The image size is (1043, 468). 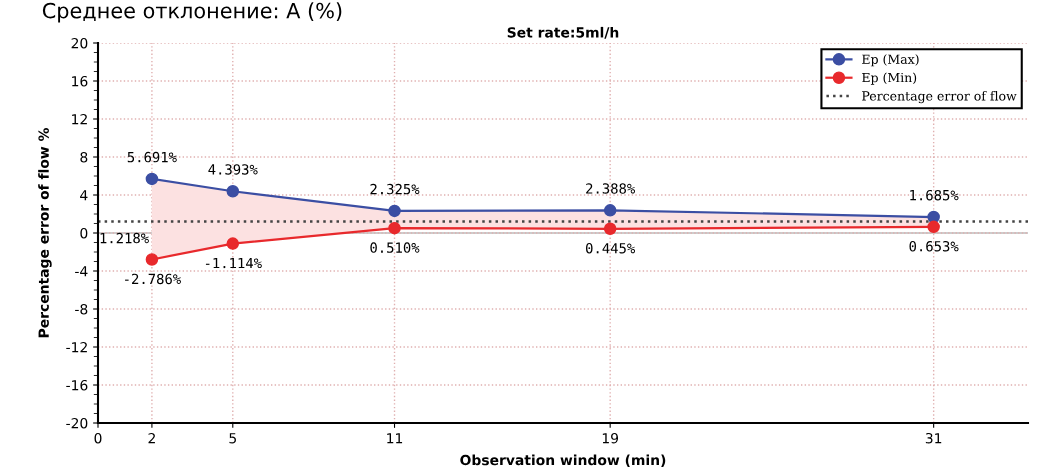 I want to click on x-tick-label: 19, so click(x=610, y=438).